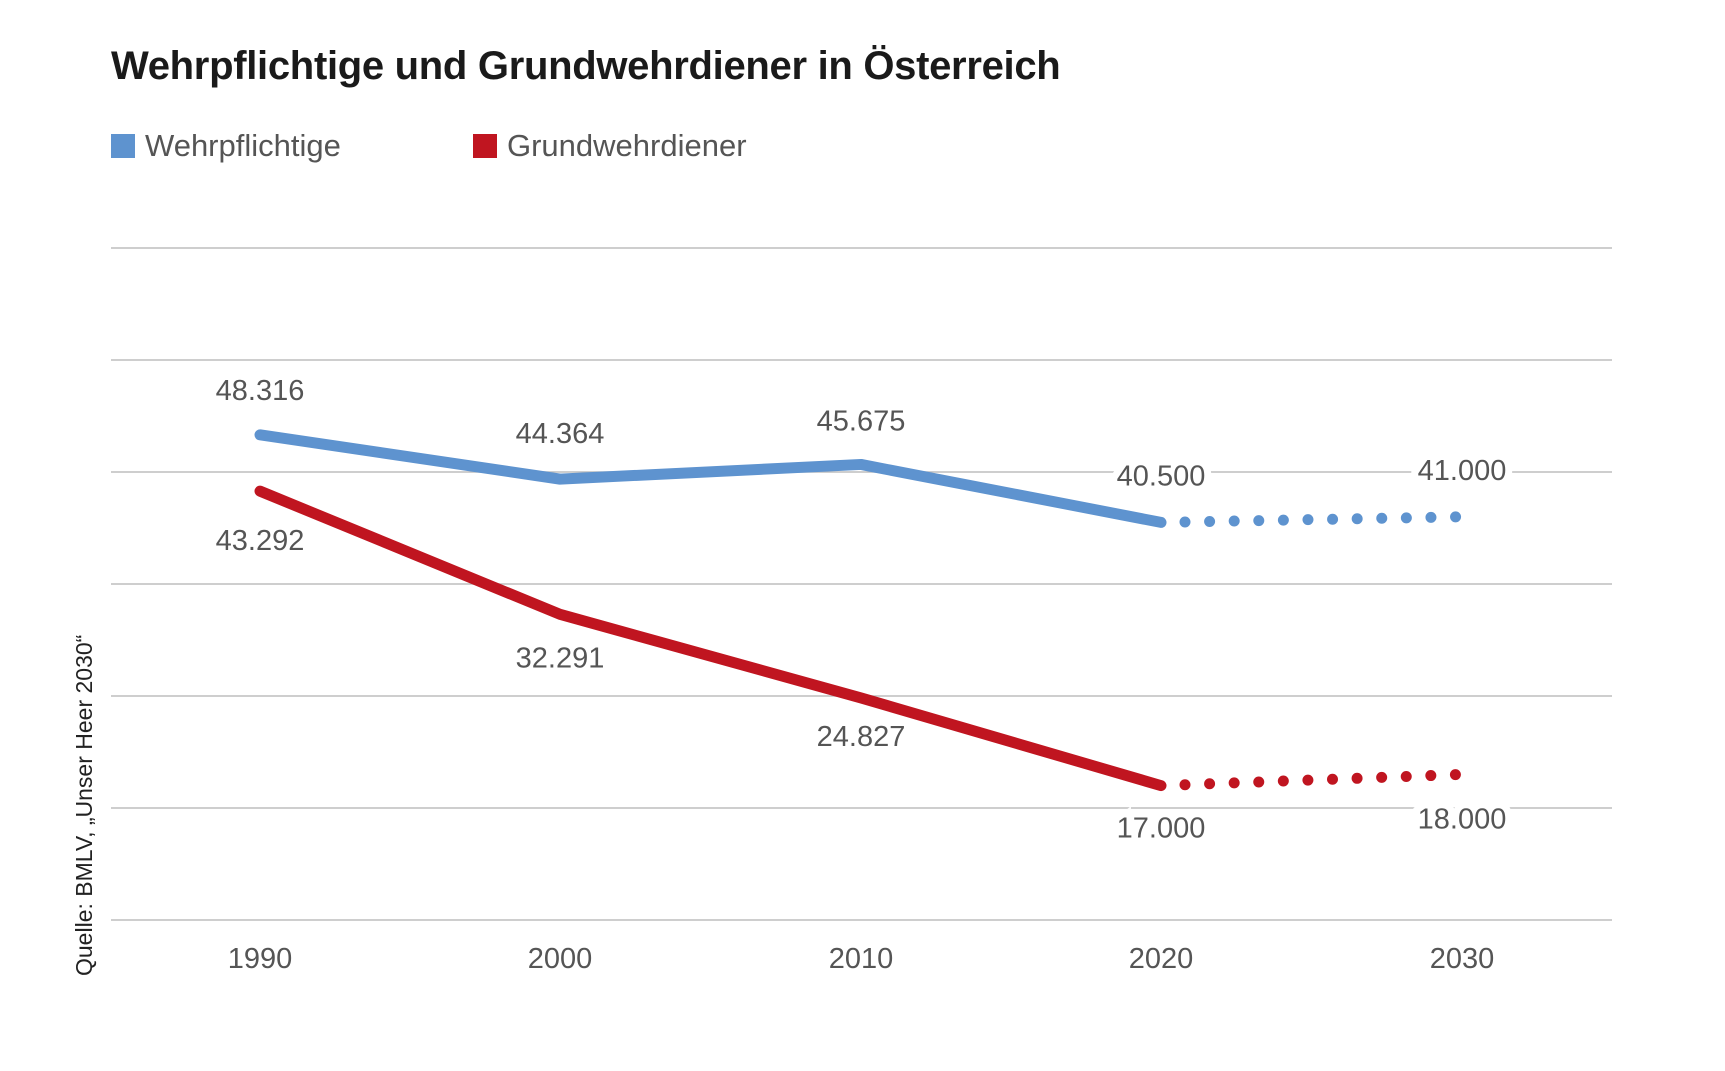  I want to click on legend-label-wehrpflichtige: Wehrpflichtige, so click(243, 145).